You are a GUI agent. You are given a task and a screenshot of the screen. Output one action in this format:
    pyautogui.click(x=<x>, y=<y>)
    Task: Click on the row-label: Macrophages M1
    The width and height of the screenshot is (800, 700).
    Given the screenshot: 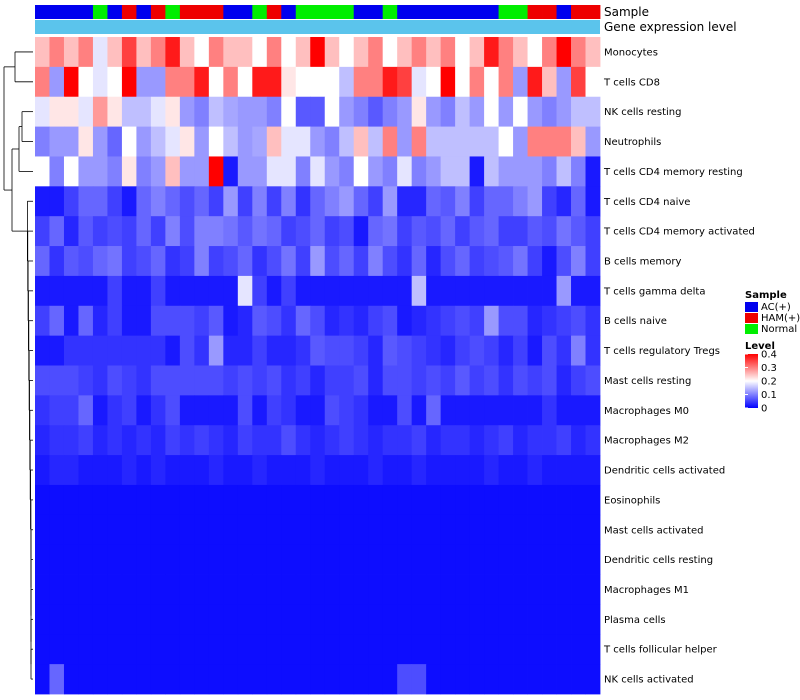 What is the action you would take?
    pyautogui.click(x=646, y=590)
    